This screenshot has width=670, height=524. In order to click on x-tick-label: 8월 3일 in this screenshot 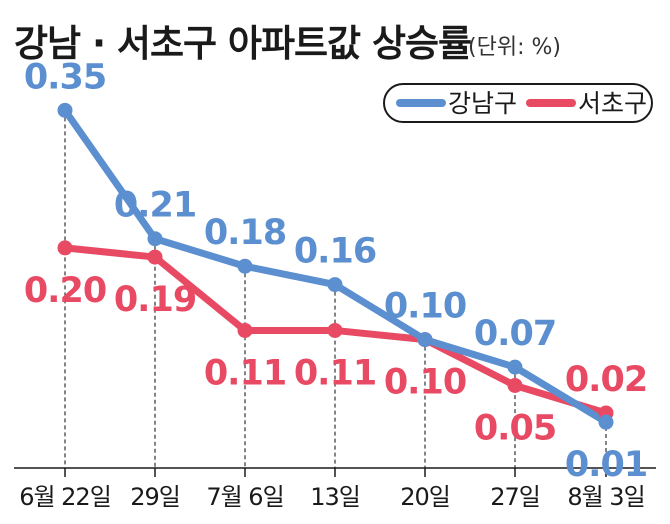, I will do `click(605, 497)`.